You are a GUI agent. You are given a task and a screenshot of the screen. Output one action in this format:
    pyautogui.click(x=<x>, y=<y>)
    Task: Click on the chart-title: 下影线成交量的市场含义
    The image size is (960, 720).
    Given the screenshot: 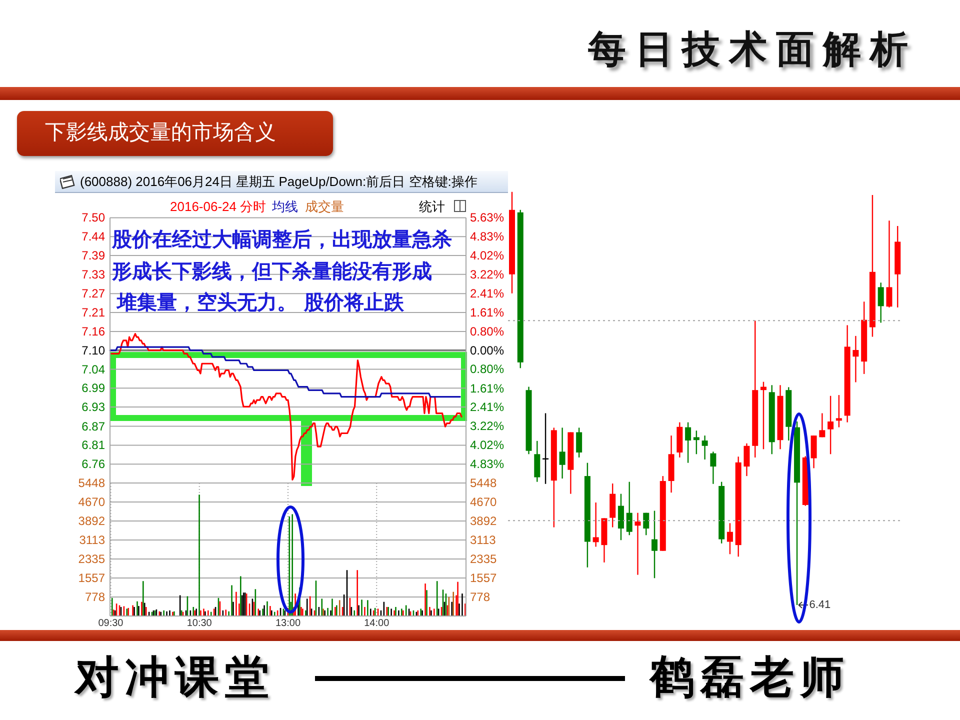 What is the action you would take?
    pyautogui.click(x=160, y=132)
    